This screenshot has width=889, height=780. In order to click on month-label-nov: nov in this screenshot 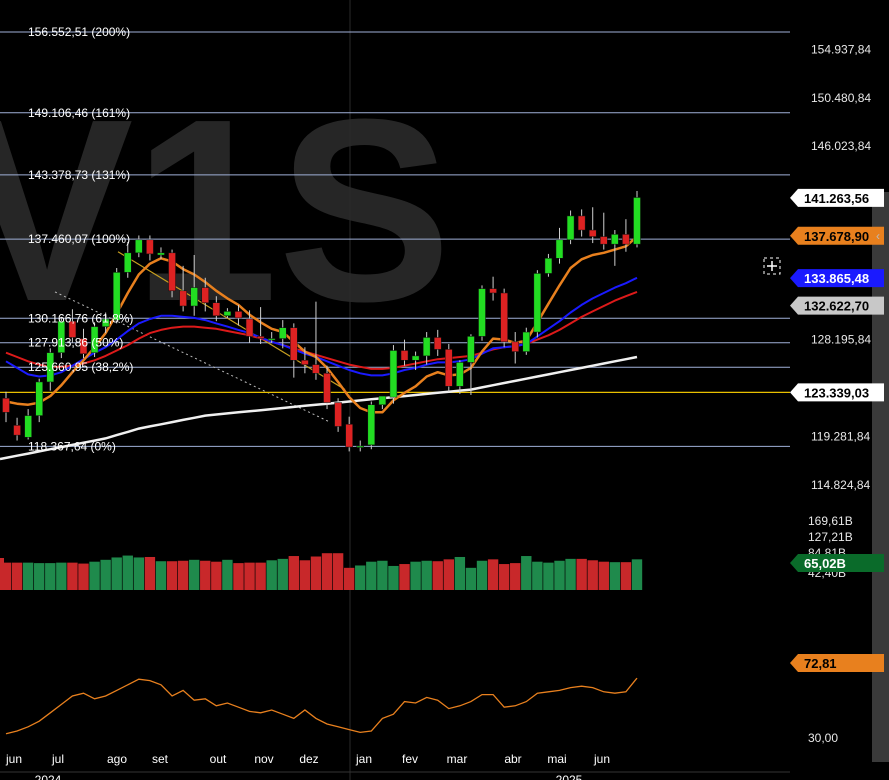, I will do `click(263, 759)`.